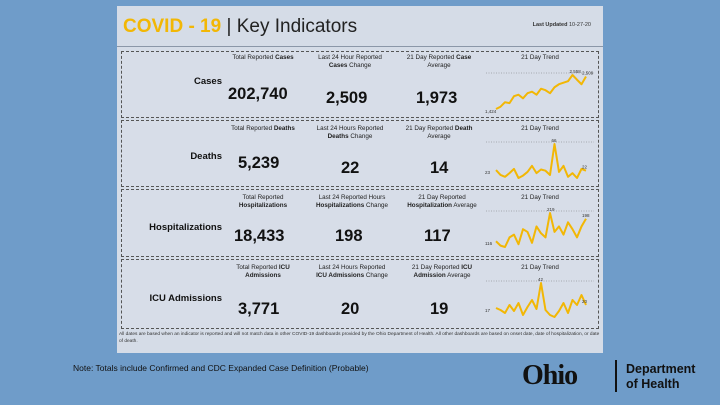 The width and height of the screenshot is (720, 405). Describe the element at coordinates (259, 163) in the screenshot. I see `metric-total: 5,239` at that location.